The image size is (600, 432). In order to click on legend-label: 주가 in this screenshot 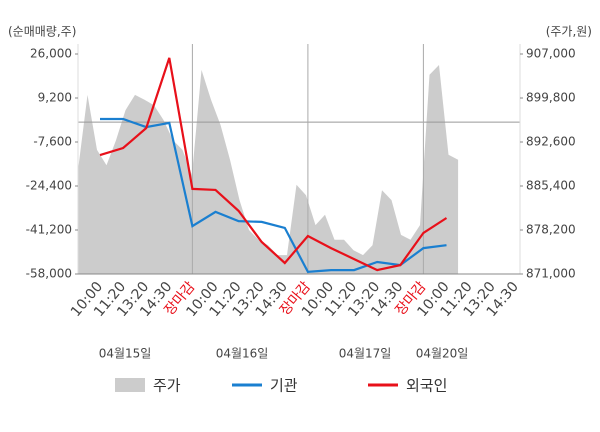, I will do `click(167, 386)`.